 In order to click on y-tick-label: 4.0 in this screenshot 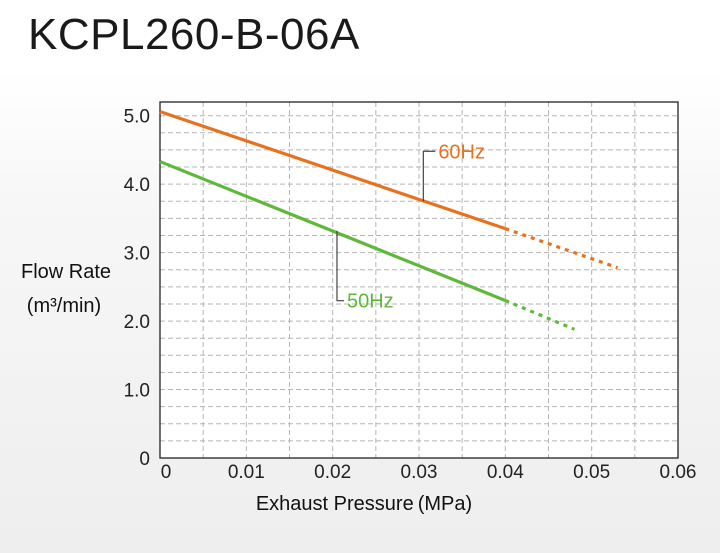, I will do `click(137, 185)`.